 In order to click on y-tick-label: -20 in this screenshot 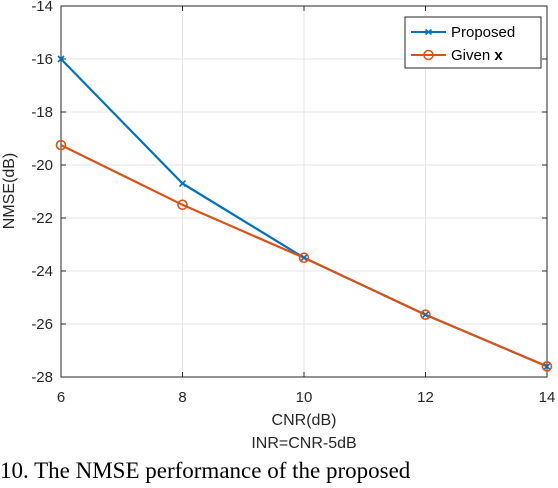, I will do `click(42, 165)`.